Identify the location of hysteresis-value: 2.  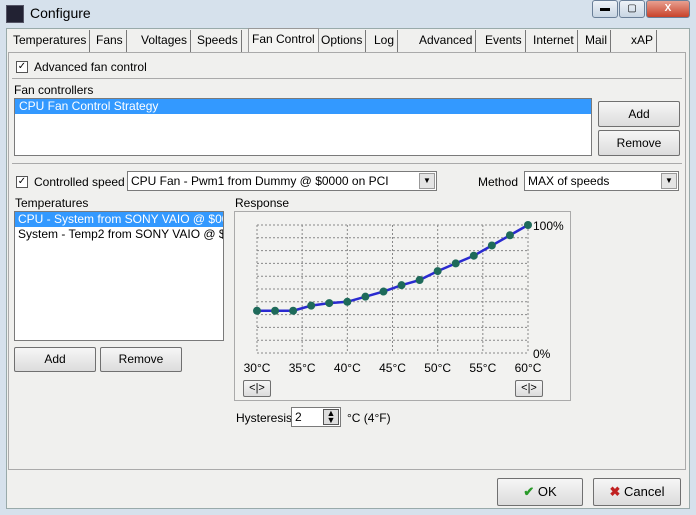
(298, 417).